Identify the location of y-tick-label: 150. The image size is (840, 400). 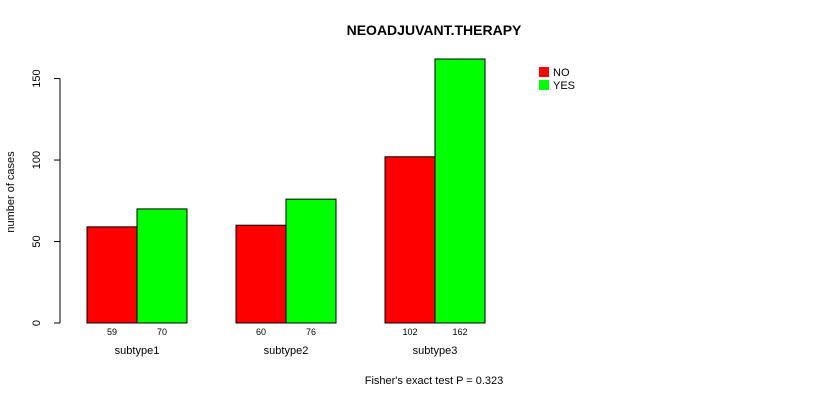
(37, 78).